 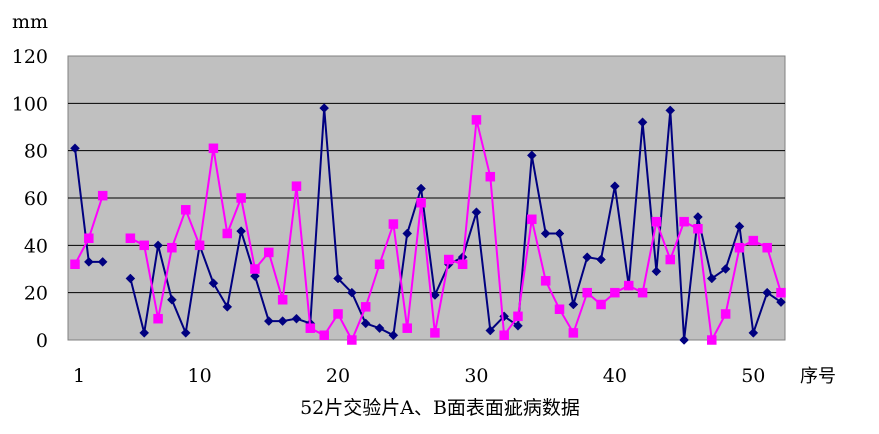 I want to click on y-tick-label-120: 120, so click(x=30, y=57).